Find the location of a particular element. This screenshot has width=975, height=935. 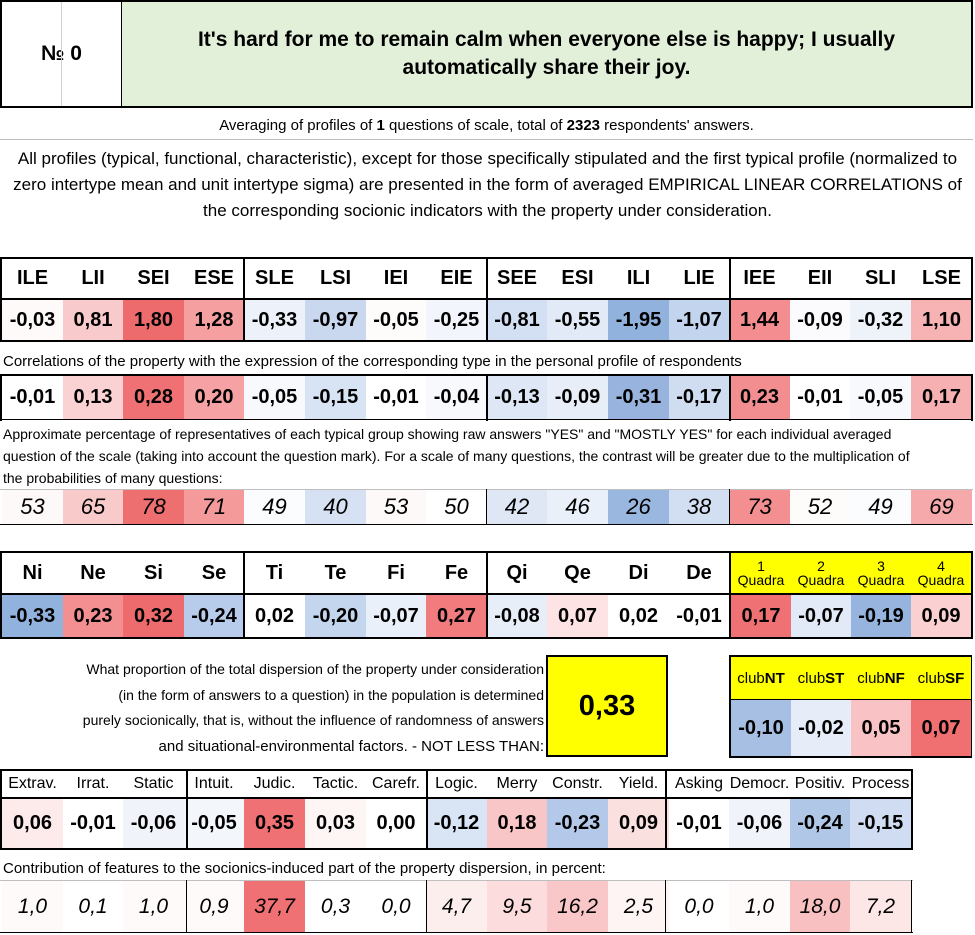

club-code: NF is located at coordinates (894, 678).